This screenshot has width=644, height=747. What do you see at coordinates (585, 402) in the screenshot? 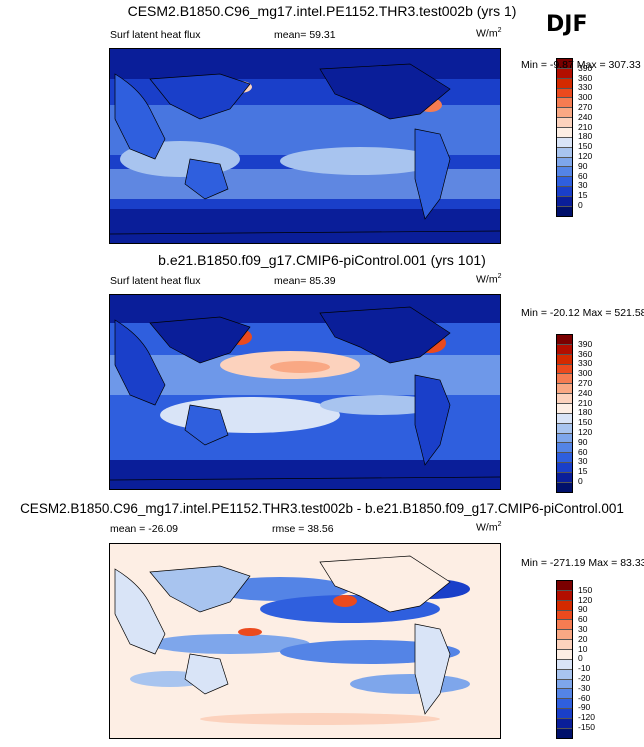
I see `colorbar-tick-label: 210` at bounding box center [585, 402].